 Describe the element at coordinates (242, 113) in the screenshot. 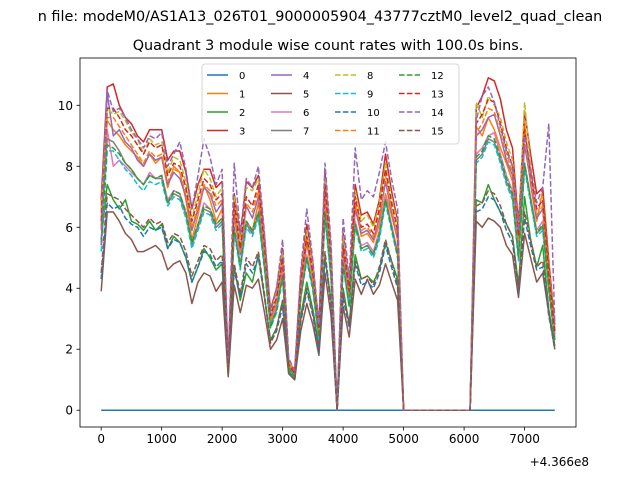

I see `legend-label-2: 2` at that location.